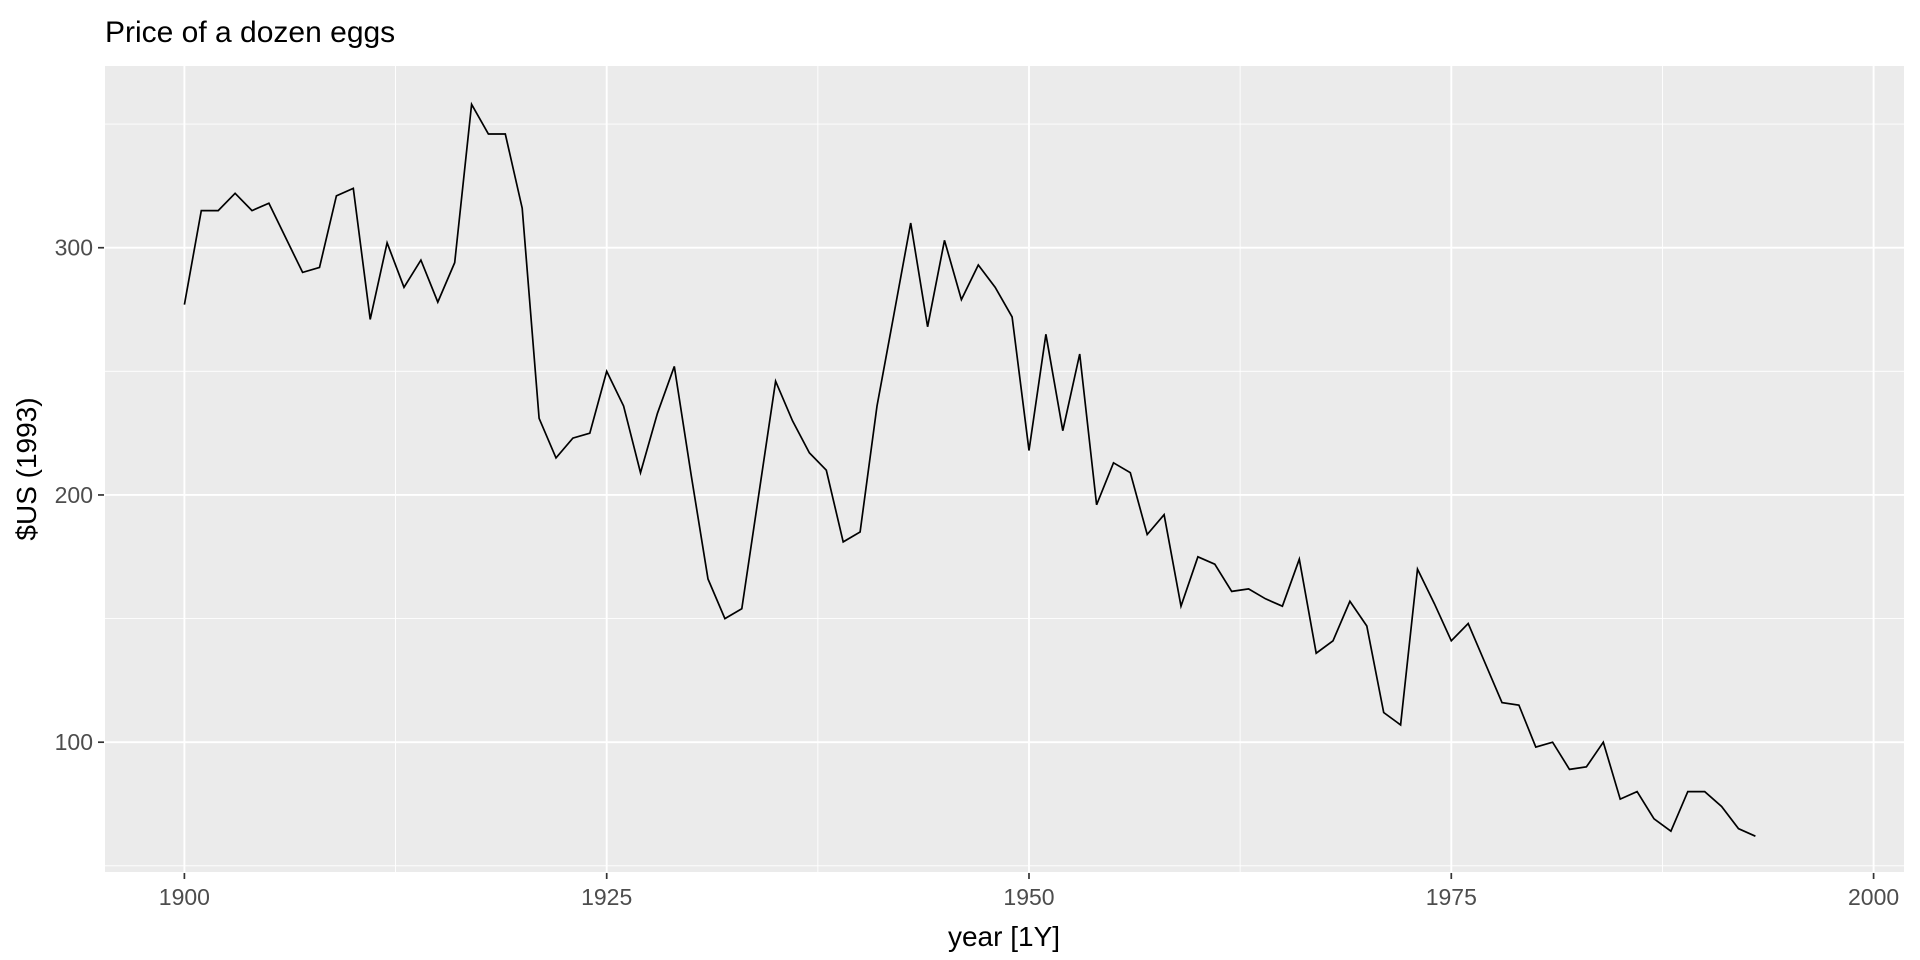 The image size is (1920, 960). I want to click on y-tick-label: 200, so click(74, 495).